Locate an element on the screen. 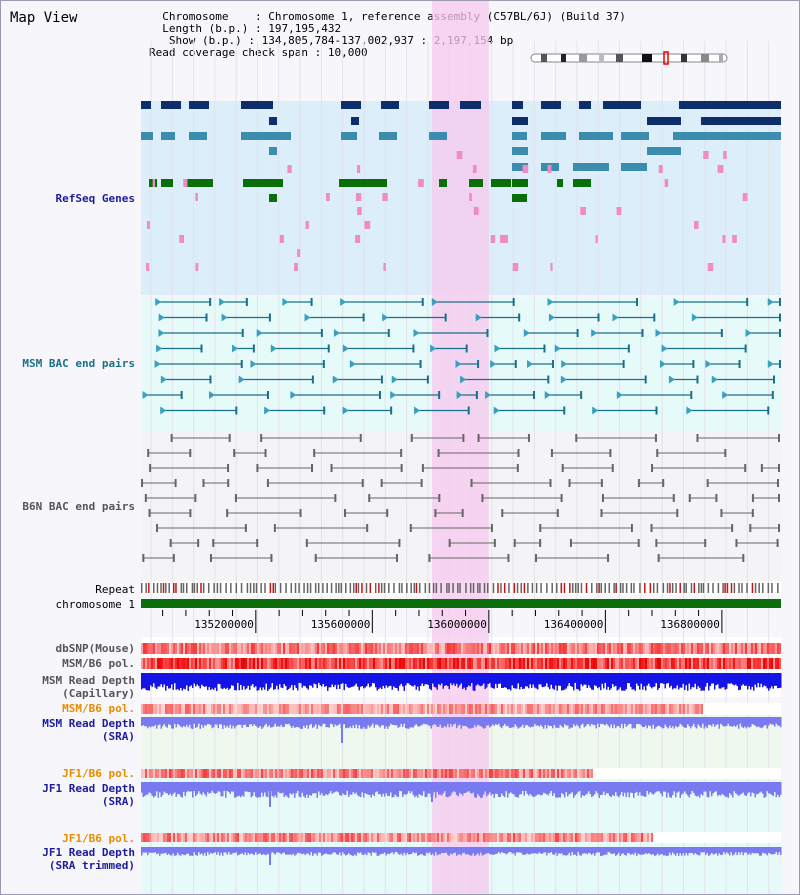 The image size is (800, 895). b6n-bac-end is located at coordinates (315, 558).